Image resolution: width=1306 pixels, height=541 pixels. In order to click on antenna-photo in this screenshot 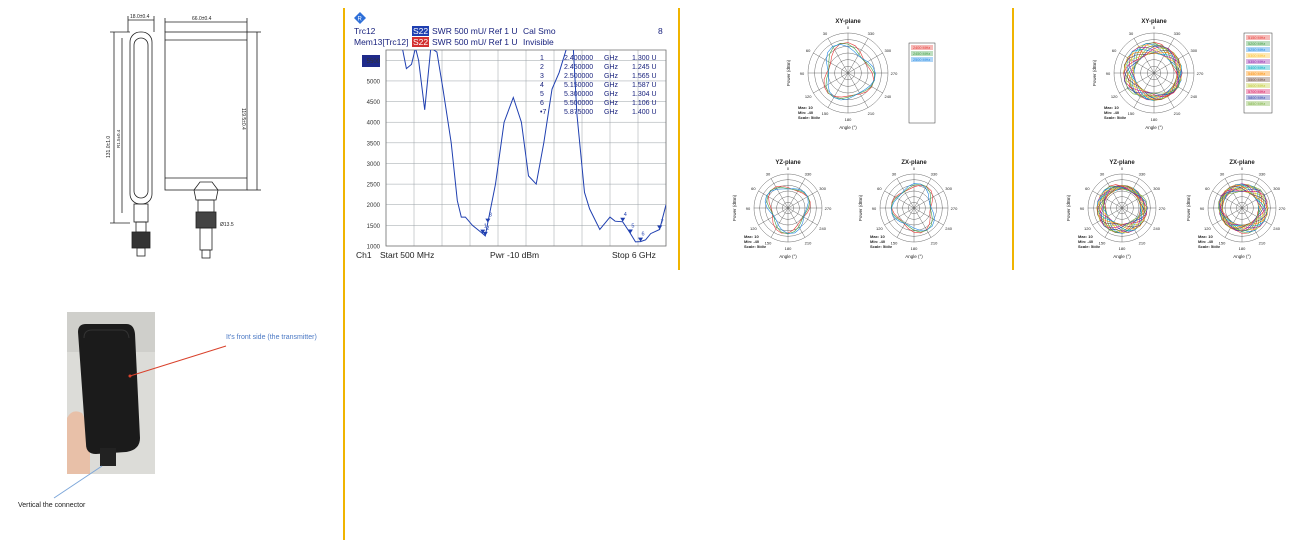, I will do `click(140, 405)`.